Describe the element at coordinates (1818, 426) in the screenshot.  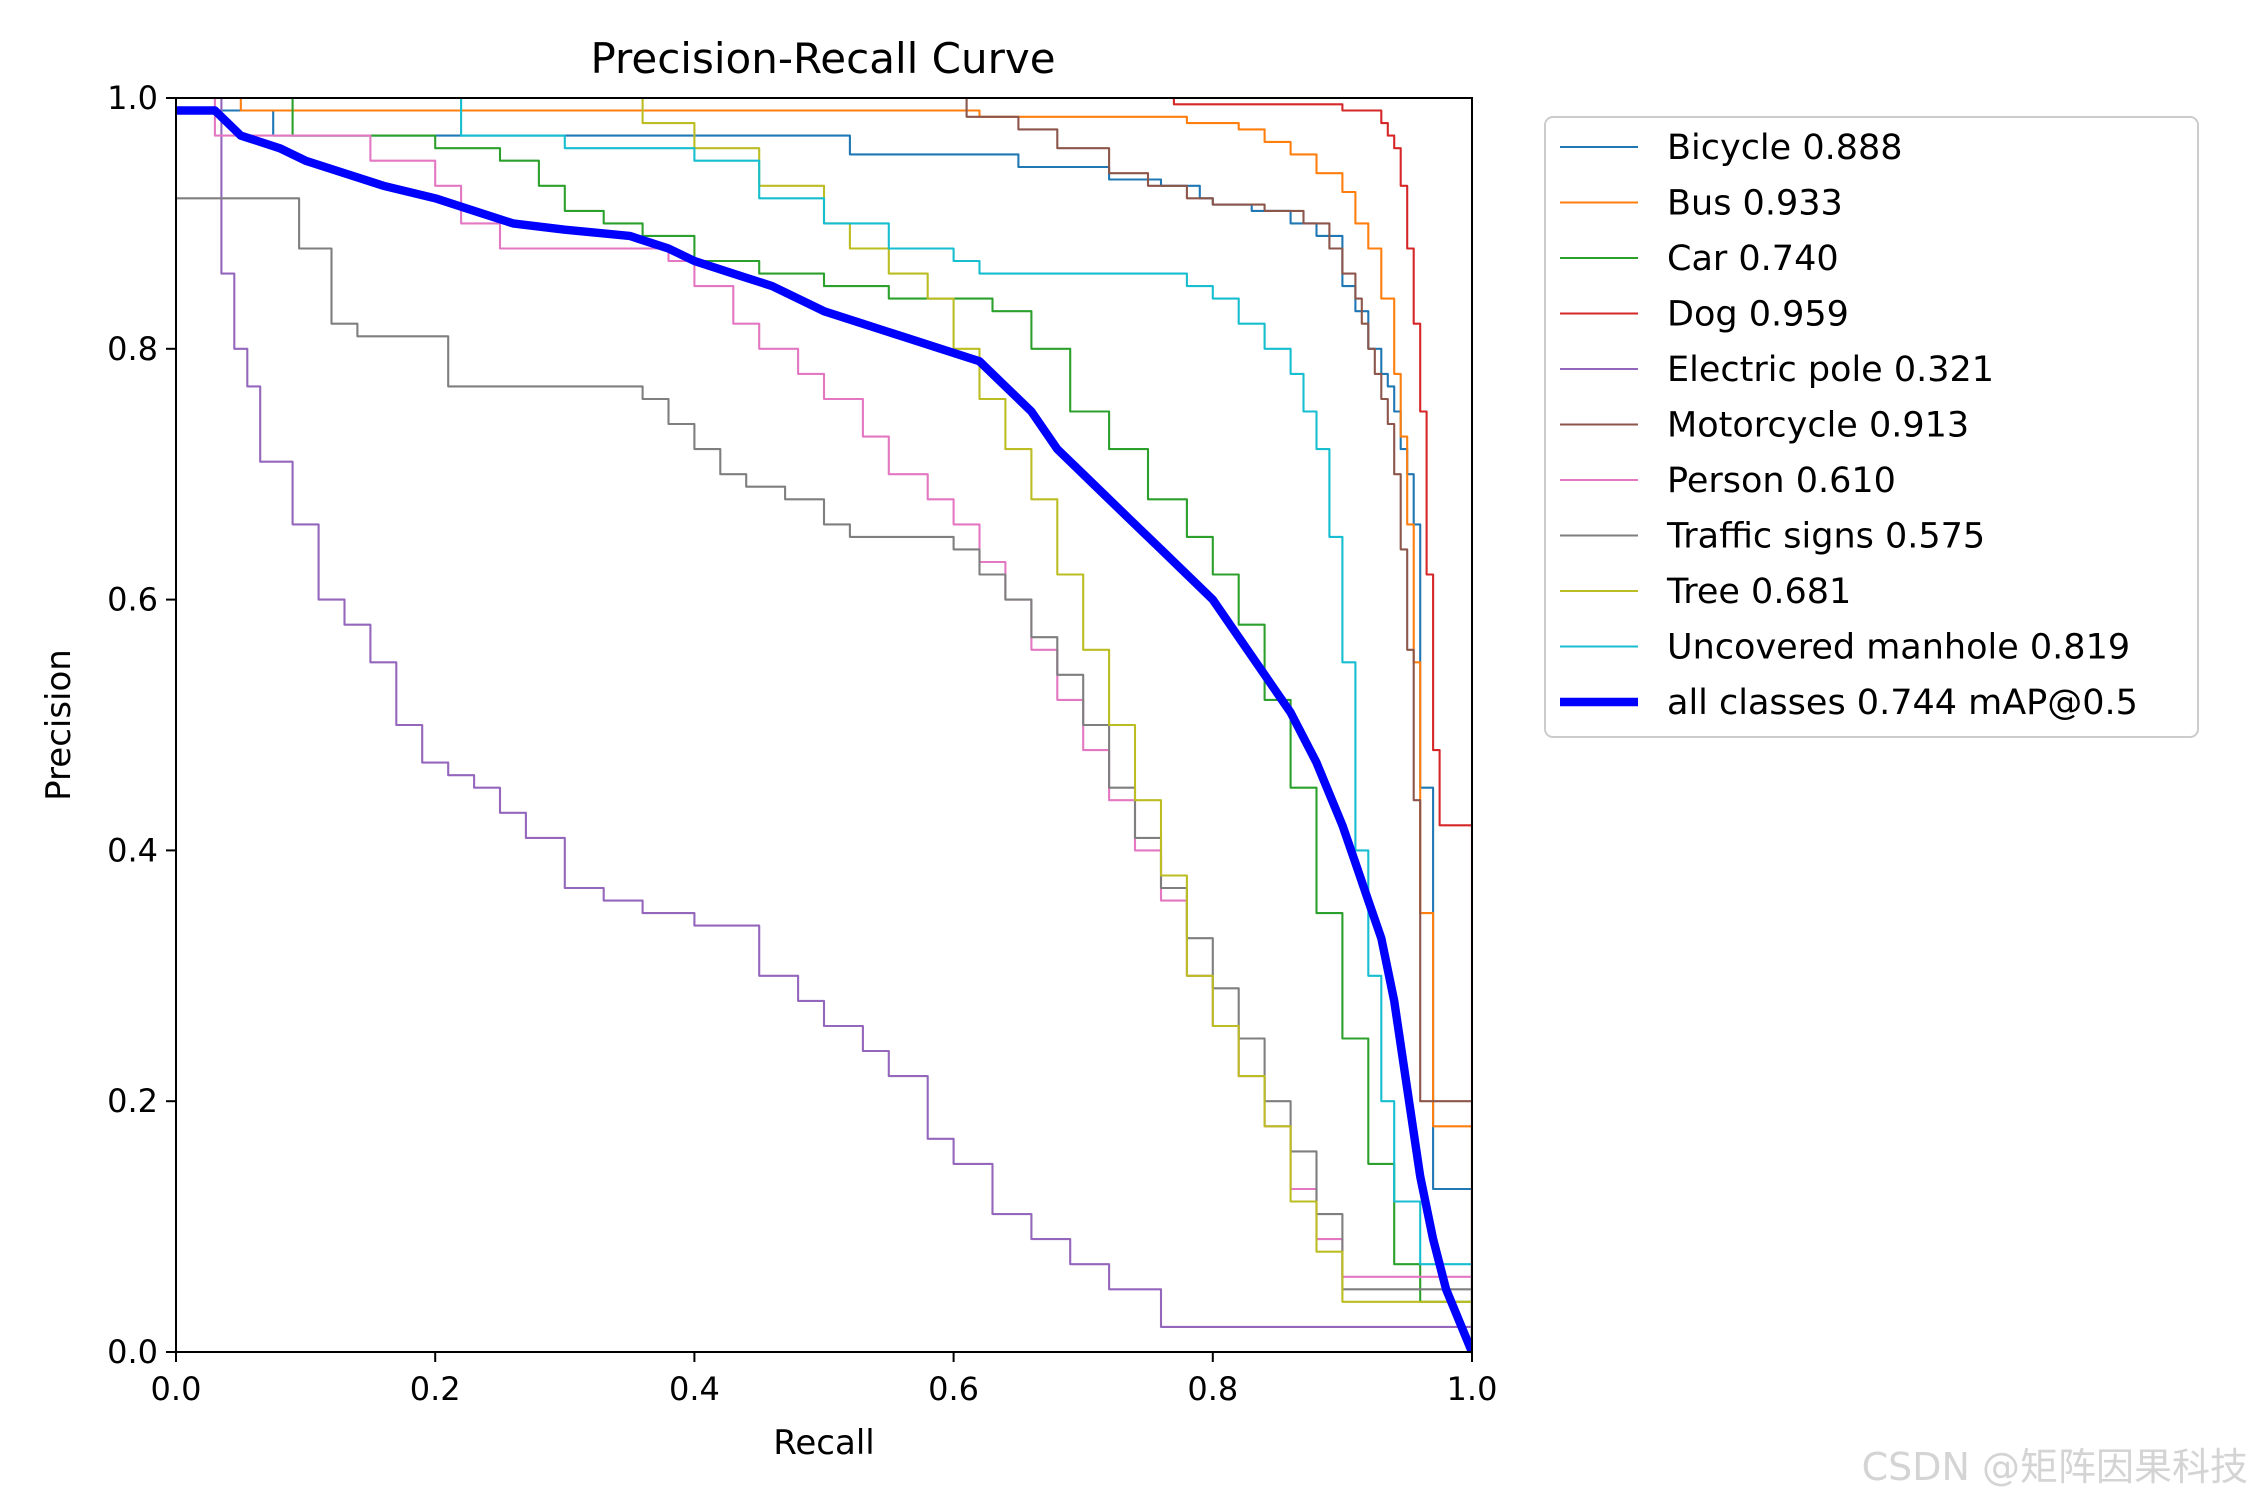
I see `legend-label-motorcycle-0-913: Motorcycle 0.913` at that location.